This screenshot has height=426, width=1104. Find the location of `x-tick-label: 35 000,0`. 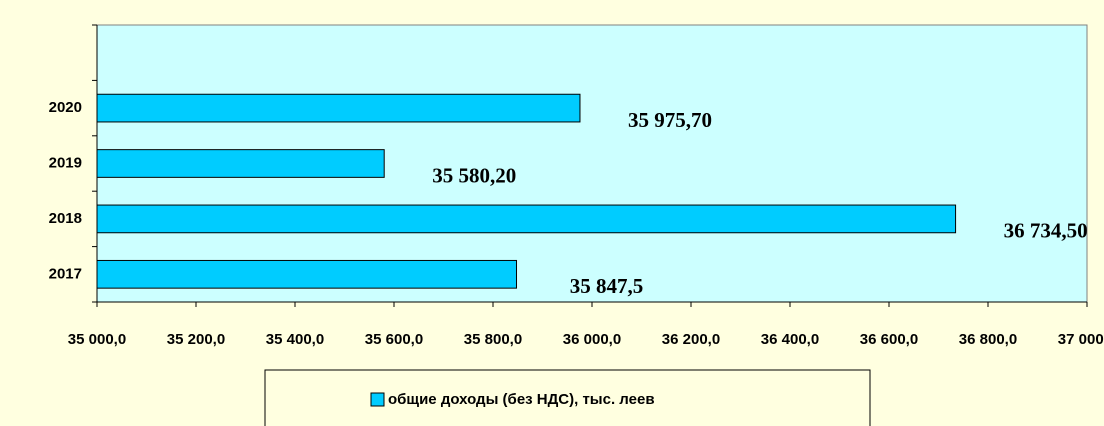

x-tick-label: 35 000,0 is located at coordinates (97, 339).